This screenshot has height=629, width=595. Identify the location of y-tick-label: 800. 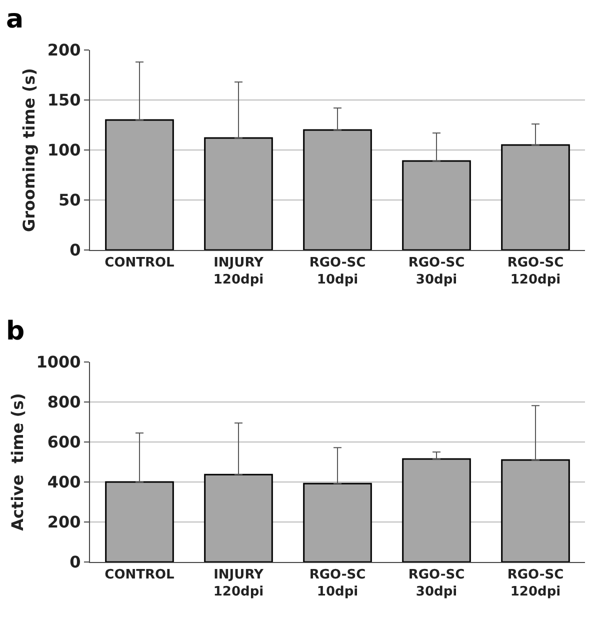
(64, 402).